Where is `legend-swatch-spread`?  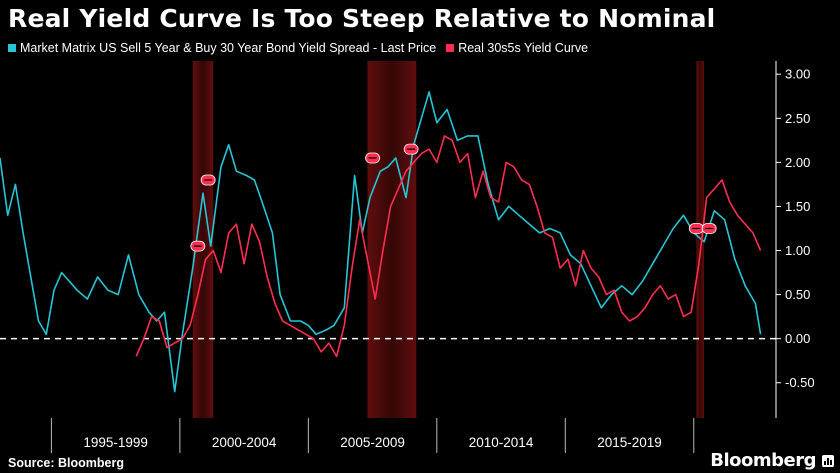 legend-swatch-spread is located at coordinates (12, 48).